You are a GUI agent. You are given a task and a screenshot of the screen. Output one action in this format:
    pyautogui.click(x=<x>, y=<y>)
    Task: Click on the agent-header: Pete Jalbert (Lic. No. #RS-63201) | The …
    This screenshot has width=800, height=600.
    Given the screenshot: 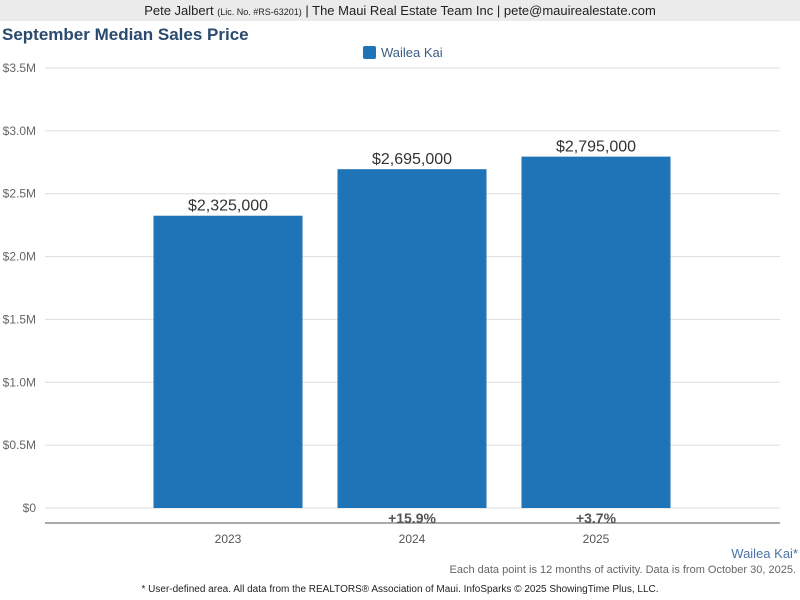 What is the action you would take?
    pyautogui.click(x=400, y=10)
    